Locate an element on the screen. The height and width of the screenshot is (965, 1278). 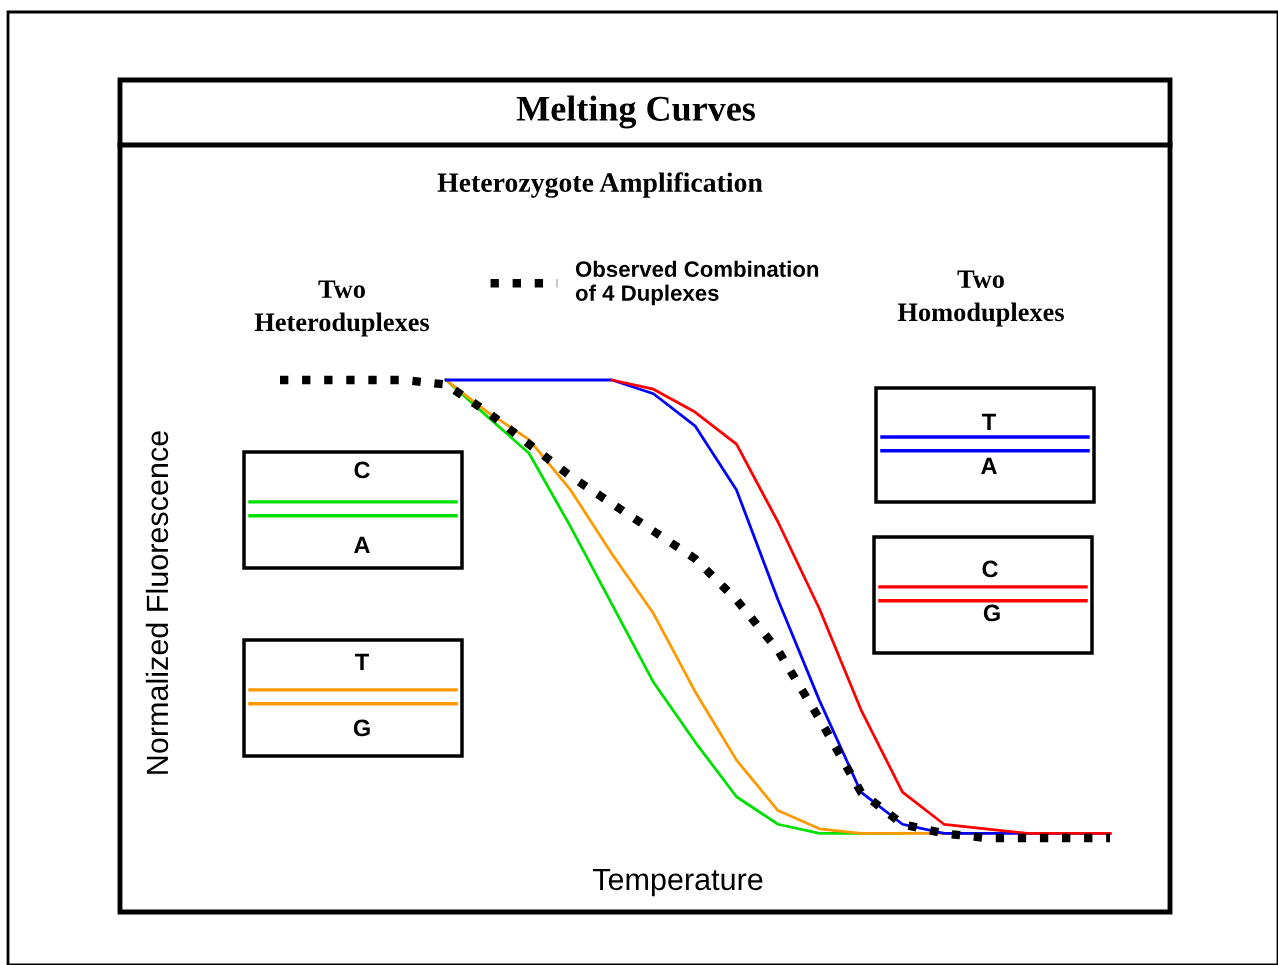
y-axis-title: Normalized Fluorescence is located at coordinates (157, 602).